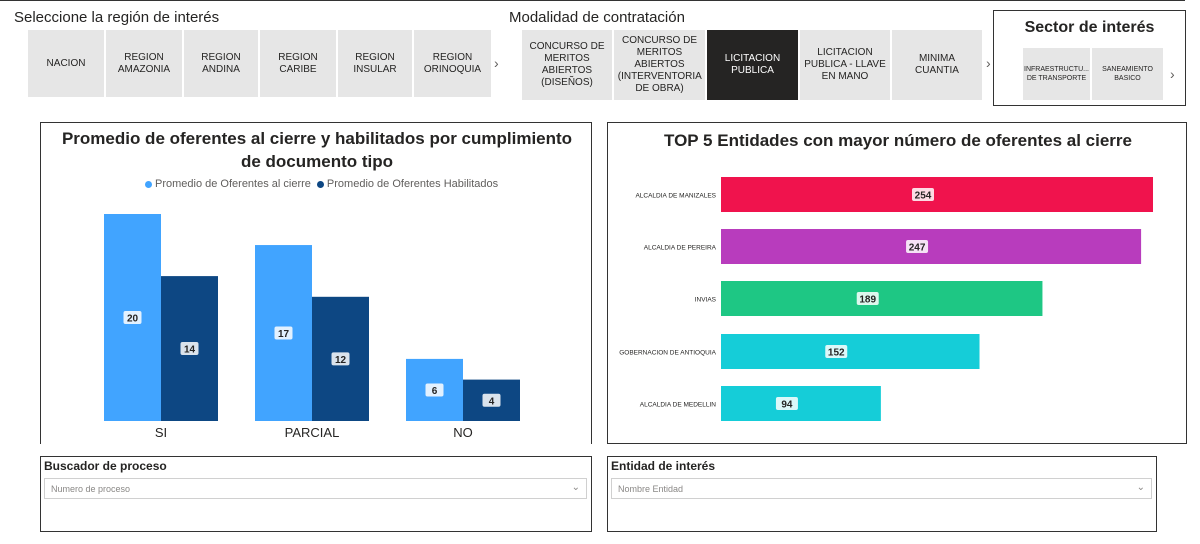 This screenshot has height=544, width=1200. What do you see at coordinates (144, 63) in the screenshot?
I see `region-item-1: REGION AMAZONIA` at bounding box center [144, 63].